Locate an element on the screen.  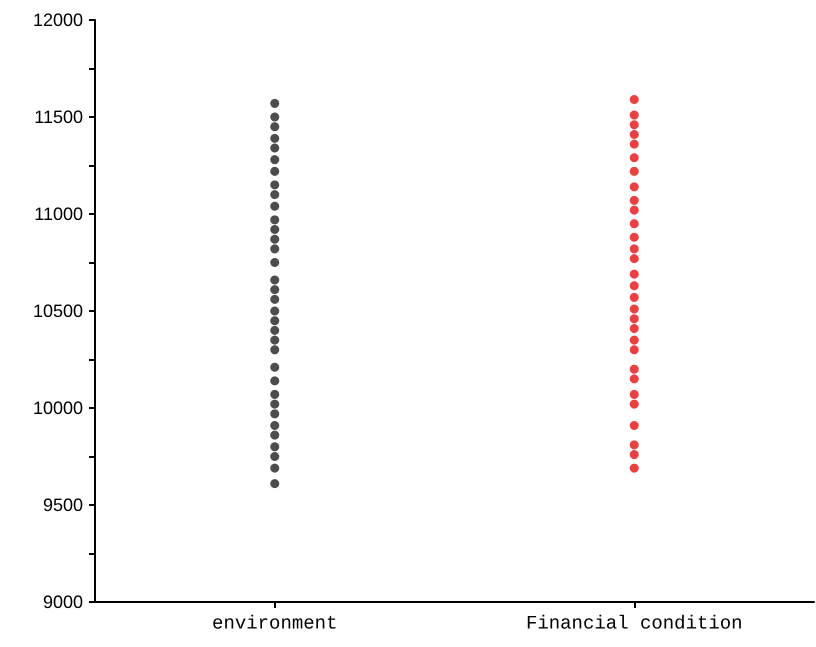
y-tick-label: 10000 is located at coordinates (57, 408).